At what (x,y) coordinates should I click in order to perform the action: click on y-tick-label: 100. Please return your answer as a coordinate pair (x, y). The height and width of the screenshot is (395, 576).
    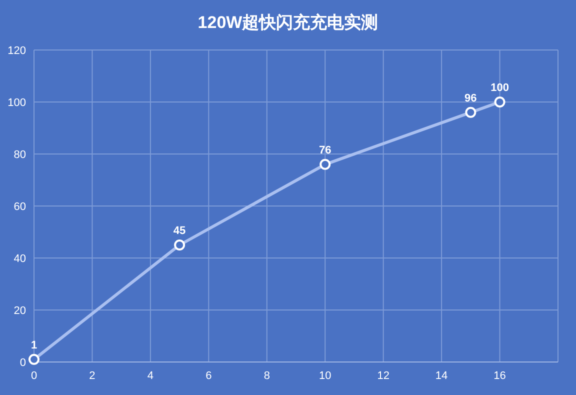
    Looking at the image, I should click on (17, 103).